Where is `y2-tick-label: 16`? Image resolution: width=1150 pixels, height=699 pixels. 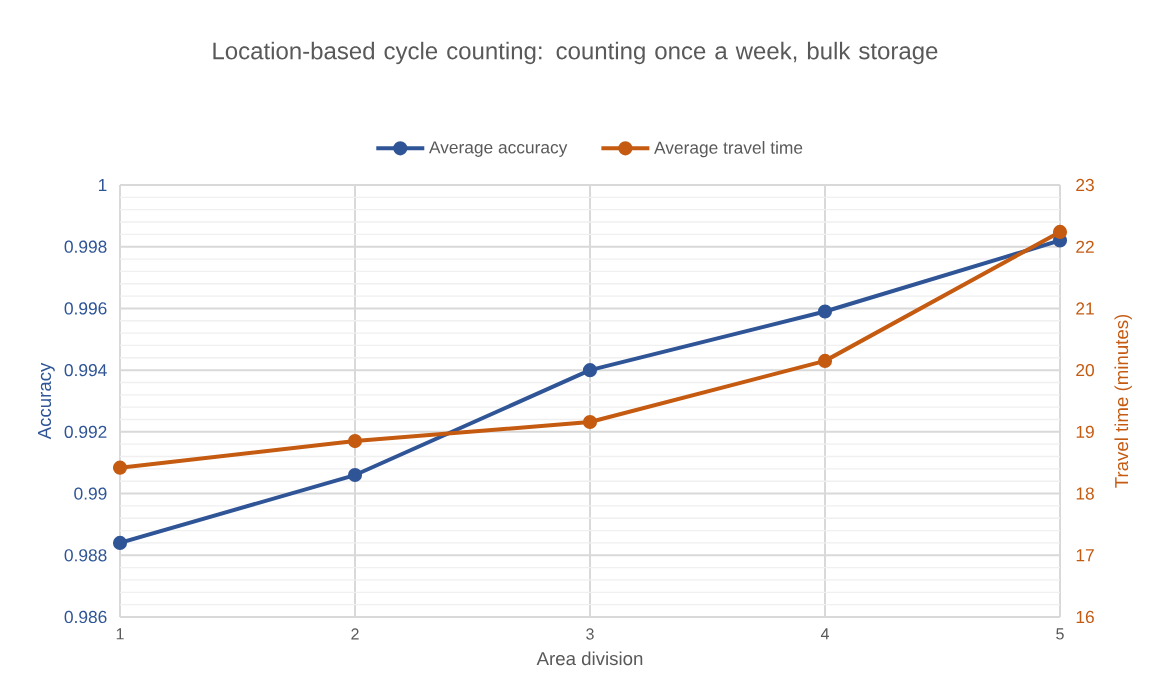
y2-tick-label: 16 is located at coordinates (1085, 617).